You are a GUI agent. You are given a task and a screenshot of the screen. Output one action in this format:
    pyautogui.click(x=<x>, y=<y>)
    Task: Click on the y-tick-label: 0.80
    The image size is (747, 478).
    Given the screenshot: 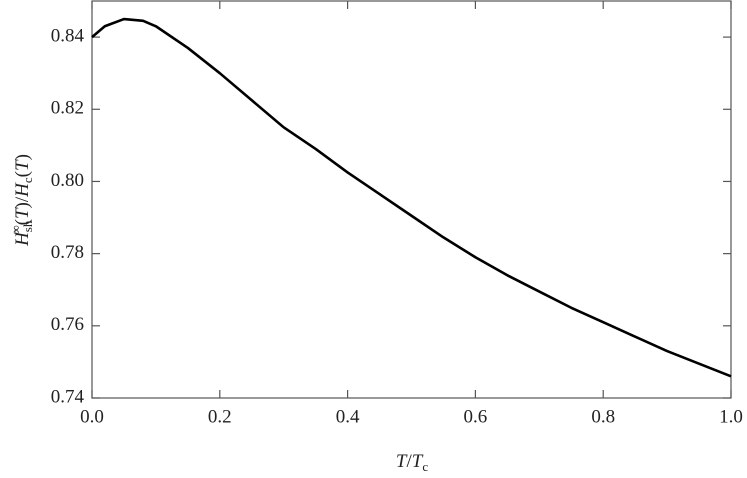 What is the action you would take?
    pyautogui.click(x=67, y=180)
    